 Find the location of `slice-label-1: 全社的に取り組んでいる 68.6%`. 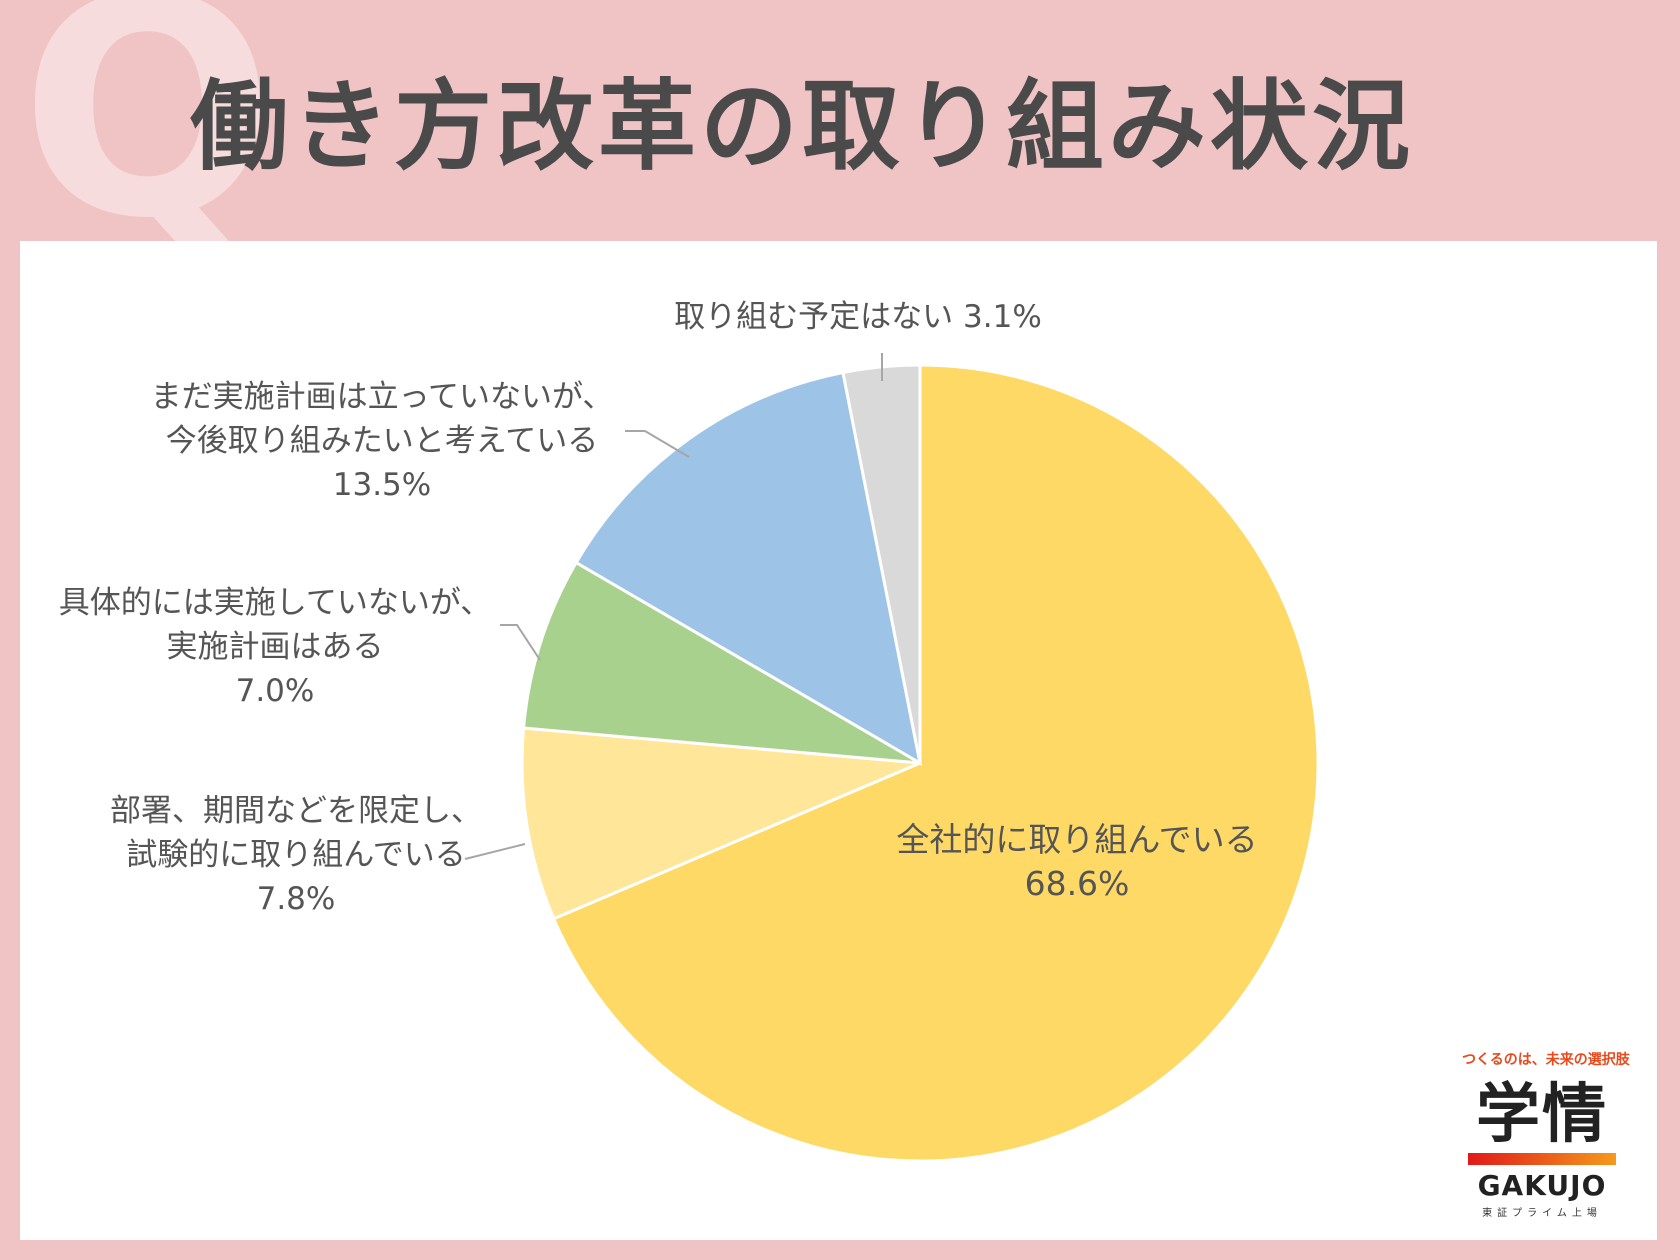

slice-label-1: 全社的に取り組んでいる 68.6% is located at coordinates (1076, 861).